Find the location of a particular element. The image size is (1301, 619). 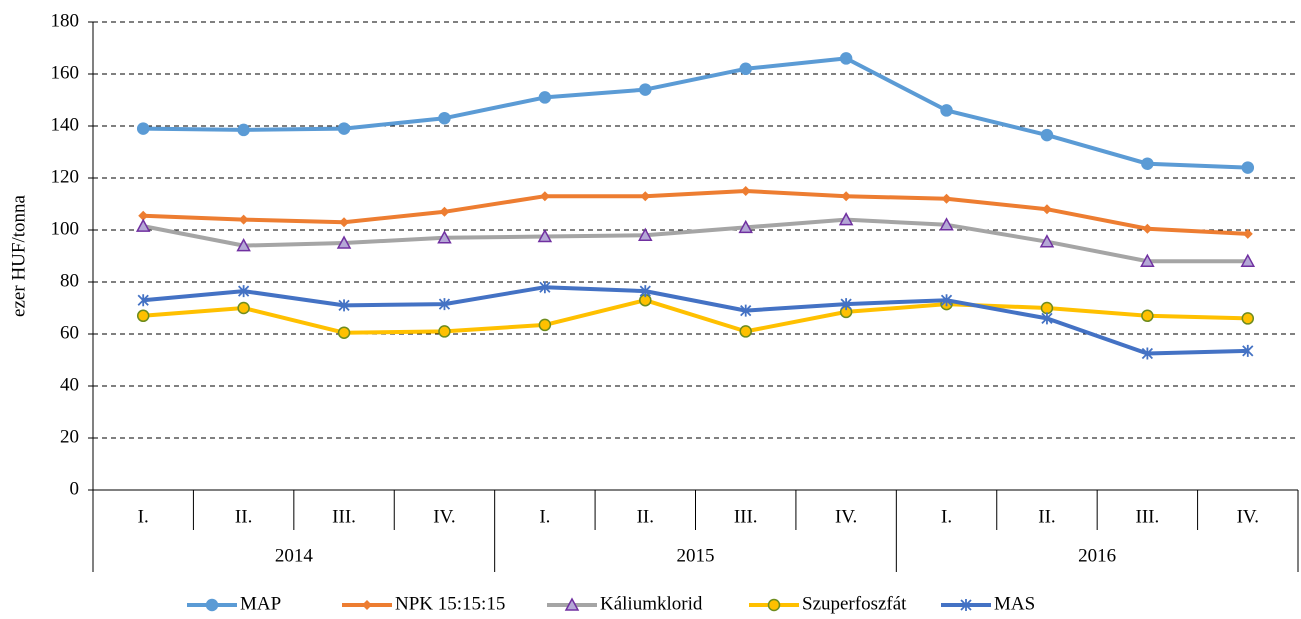

y-tick-label: 120 is located at coordinates (65, 176).